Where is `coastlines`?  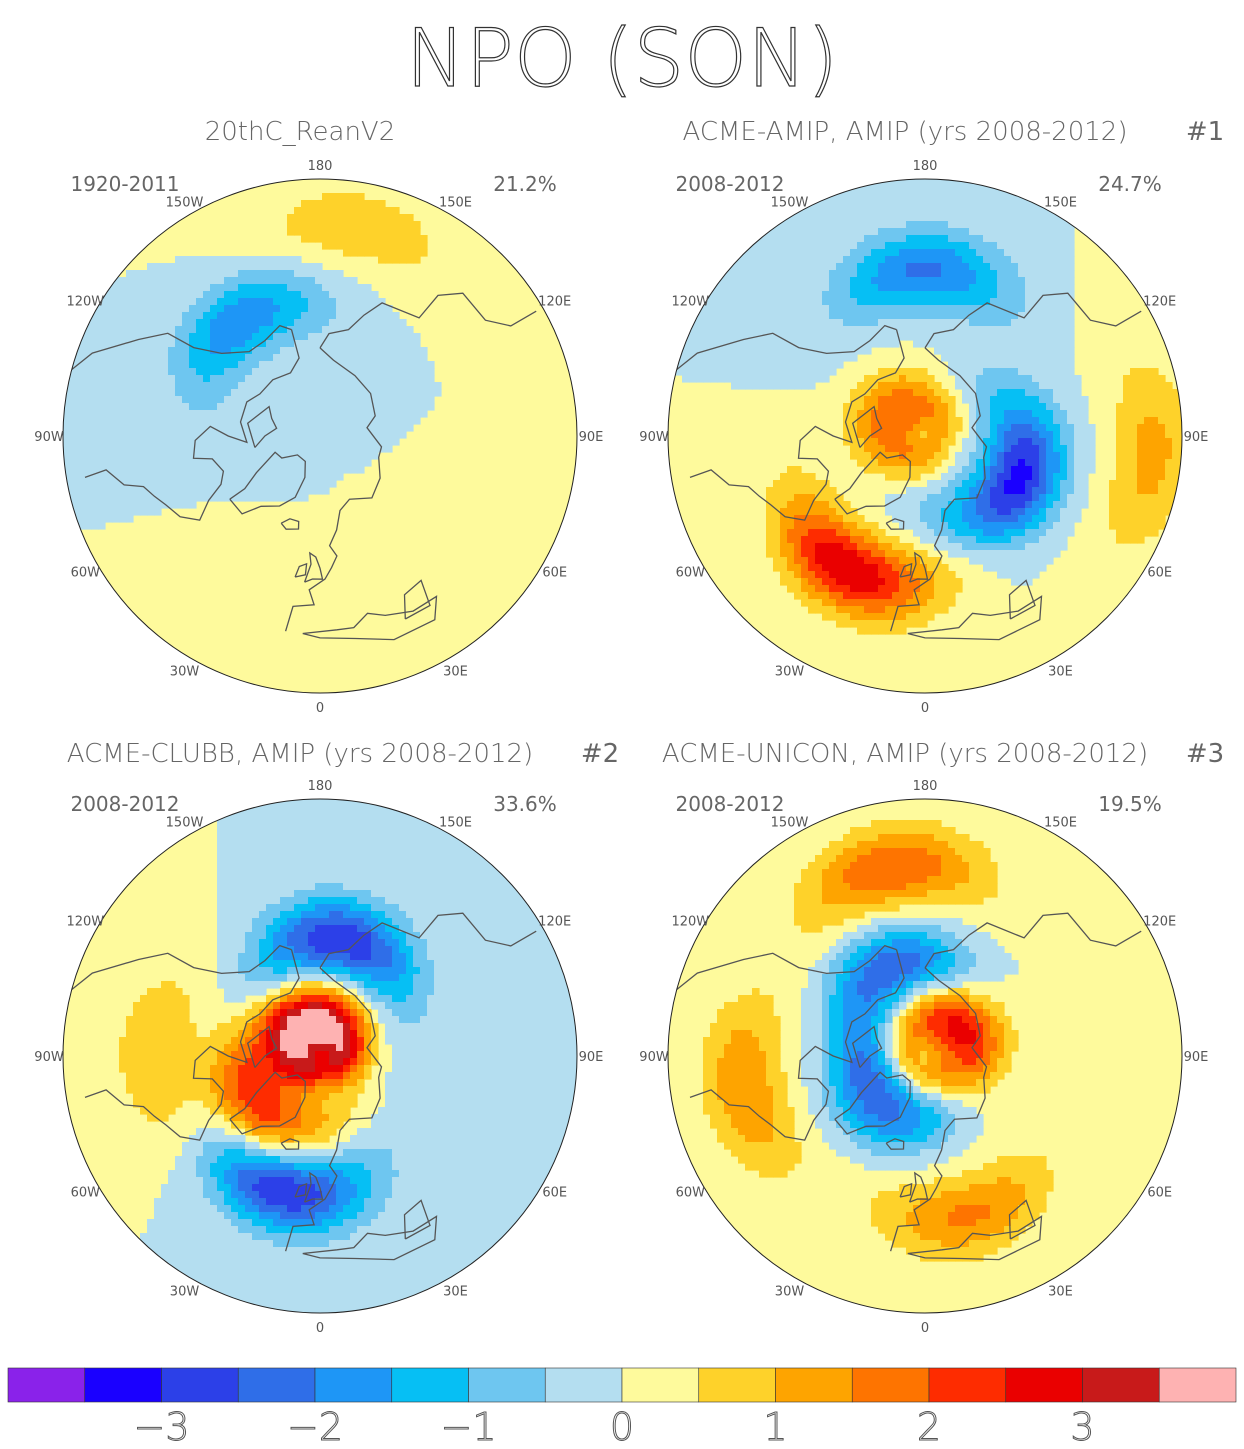 coastlines is located at coordinates (909, 466).